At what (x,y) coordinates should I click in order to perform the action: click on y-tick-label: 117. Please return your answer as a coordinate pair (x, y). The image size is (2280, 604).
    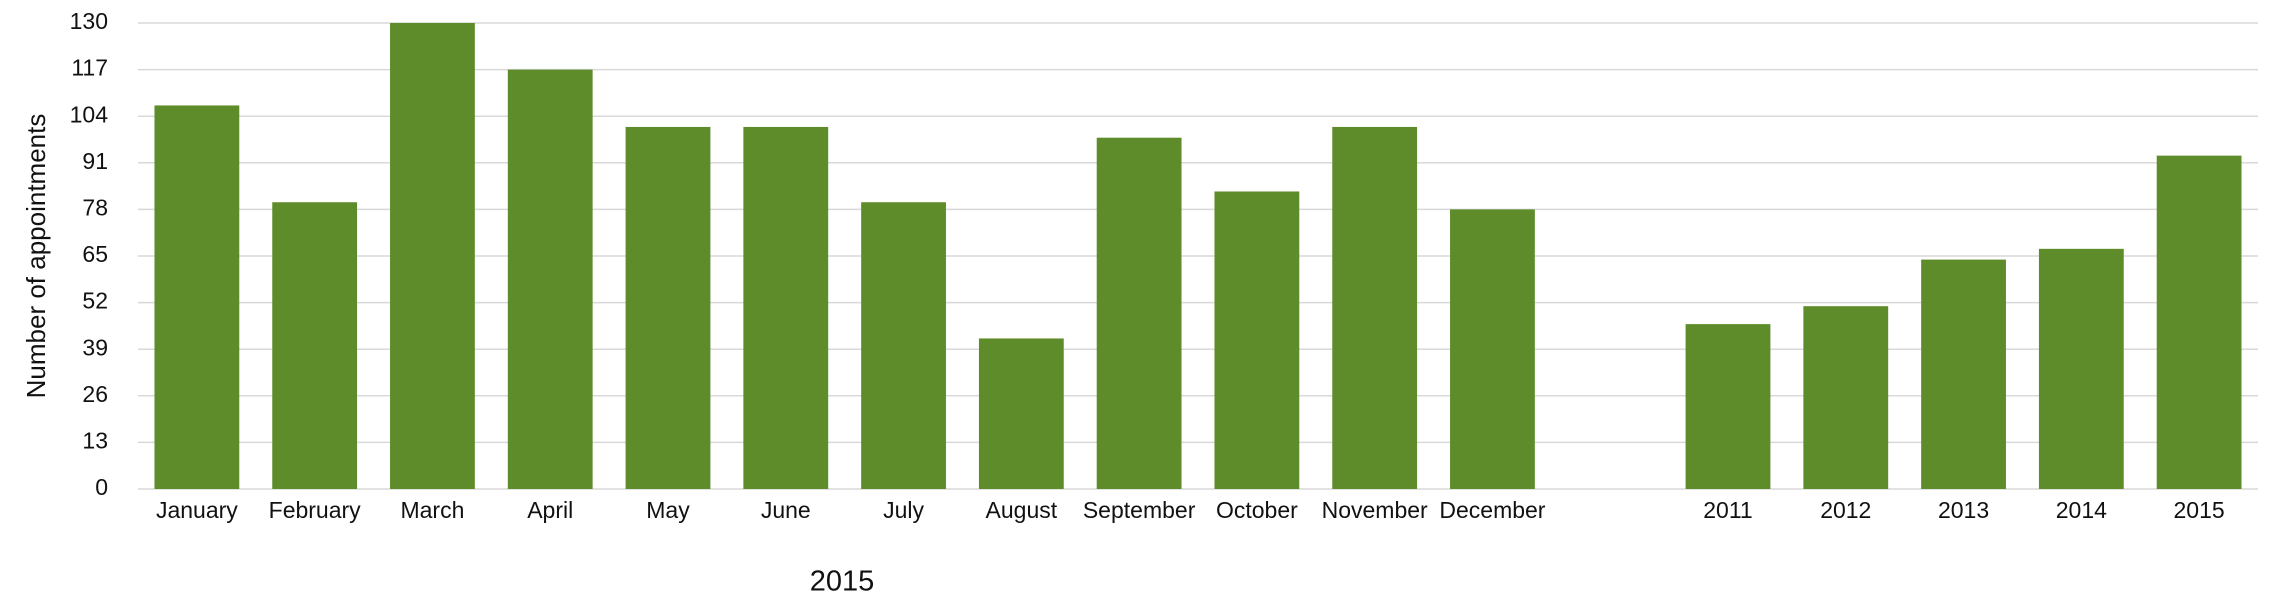
    Looking at the image, I should click on (89, 68).